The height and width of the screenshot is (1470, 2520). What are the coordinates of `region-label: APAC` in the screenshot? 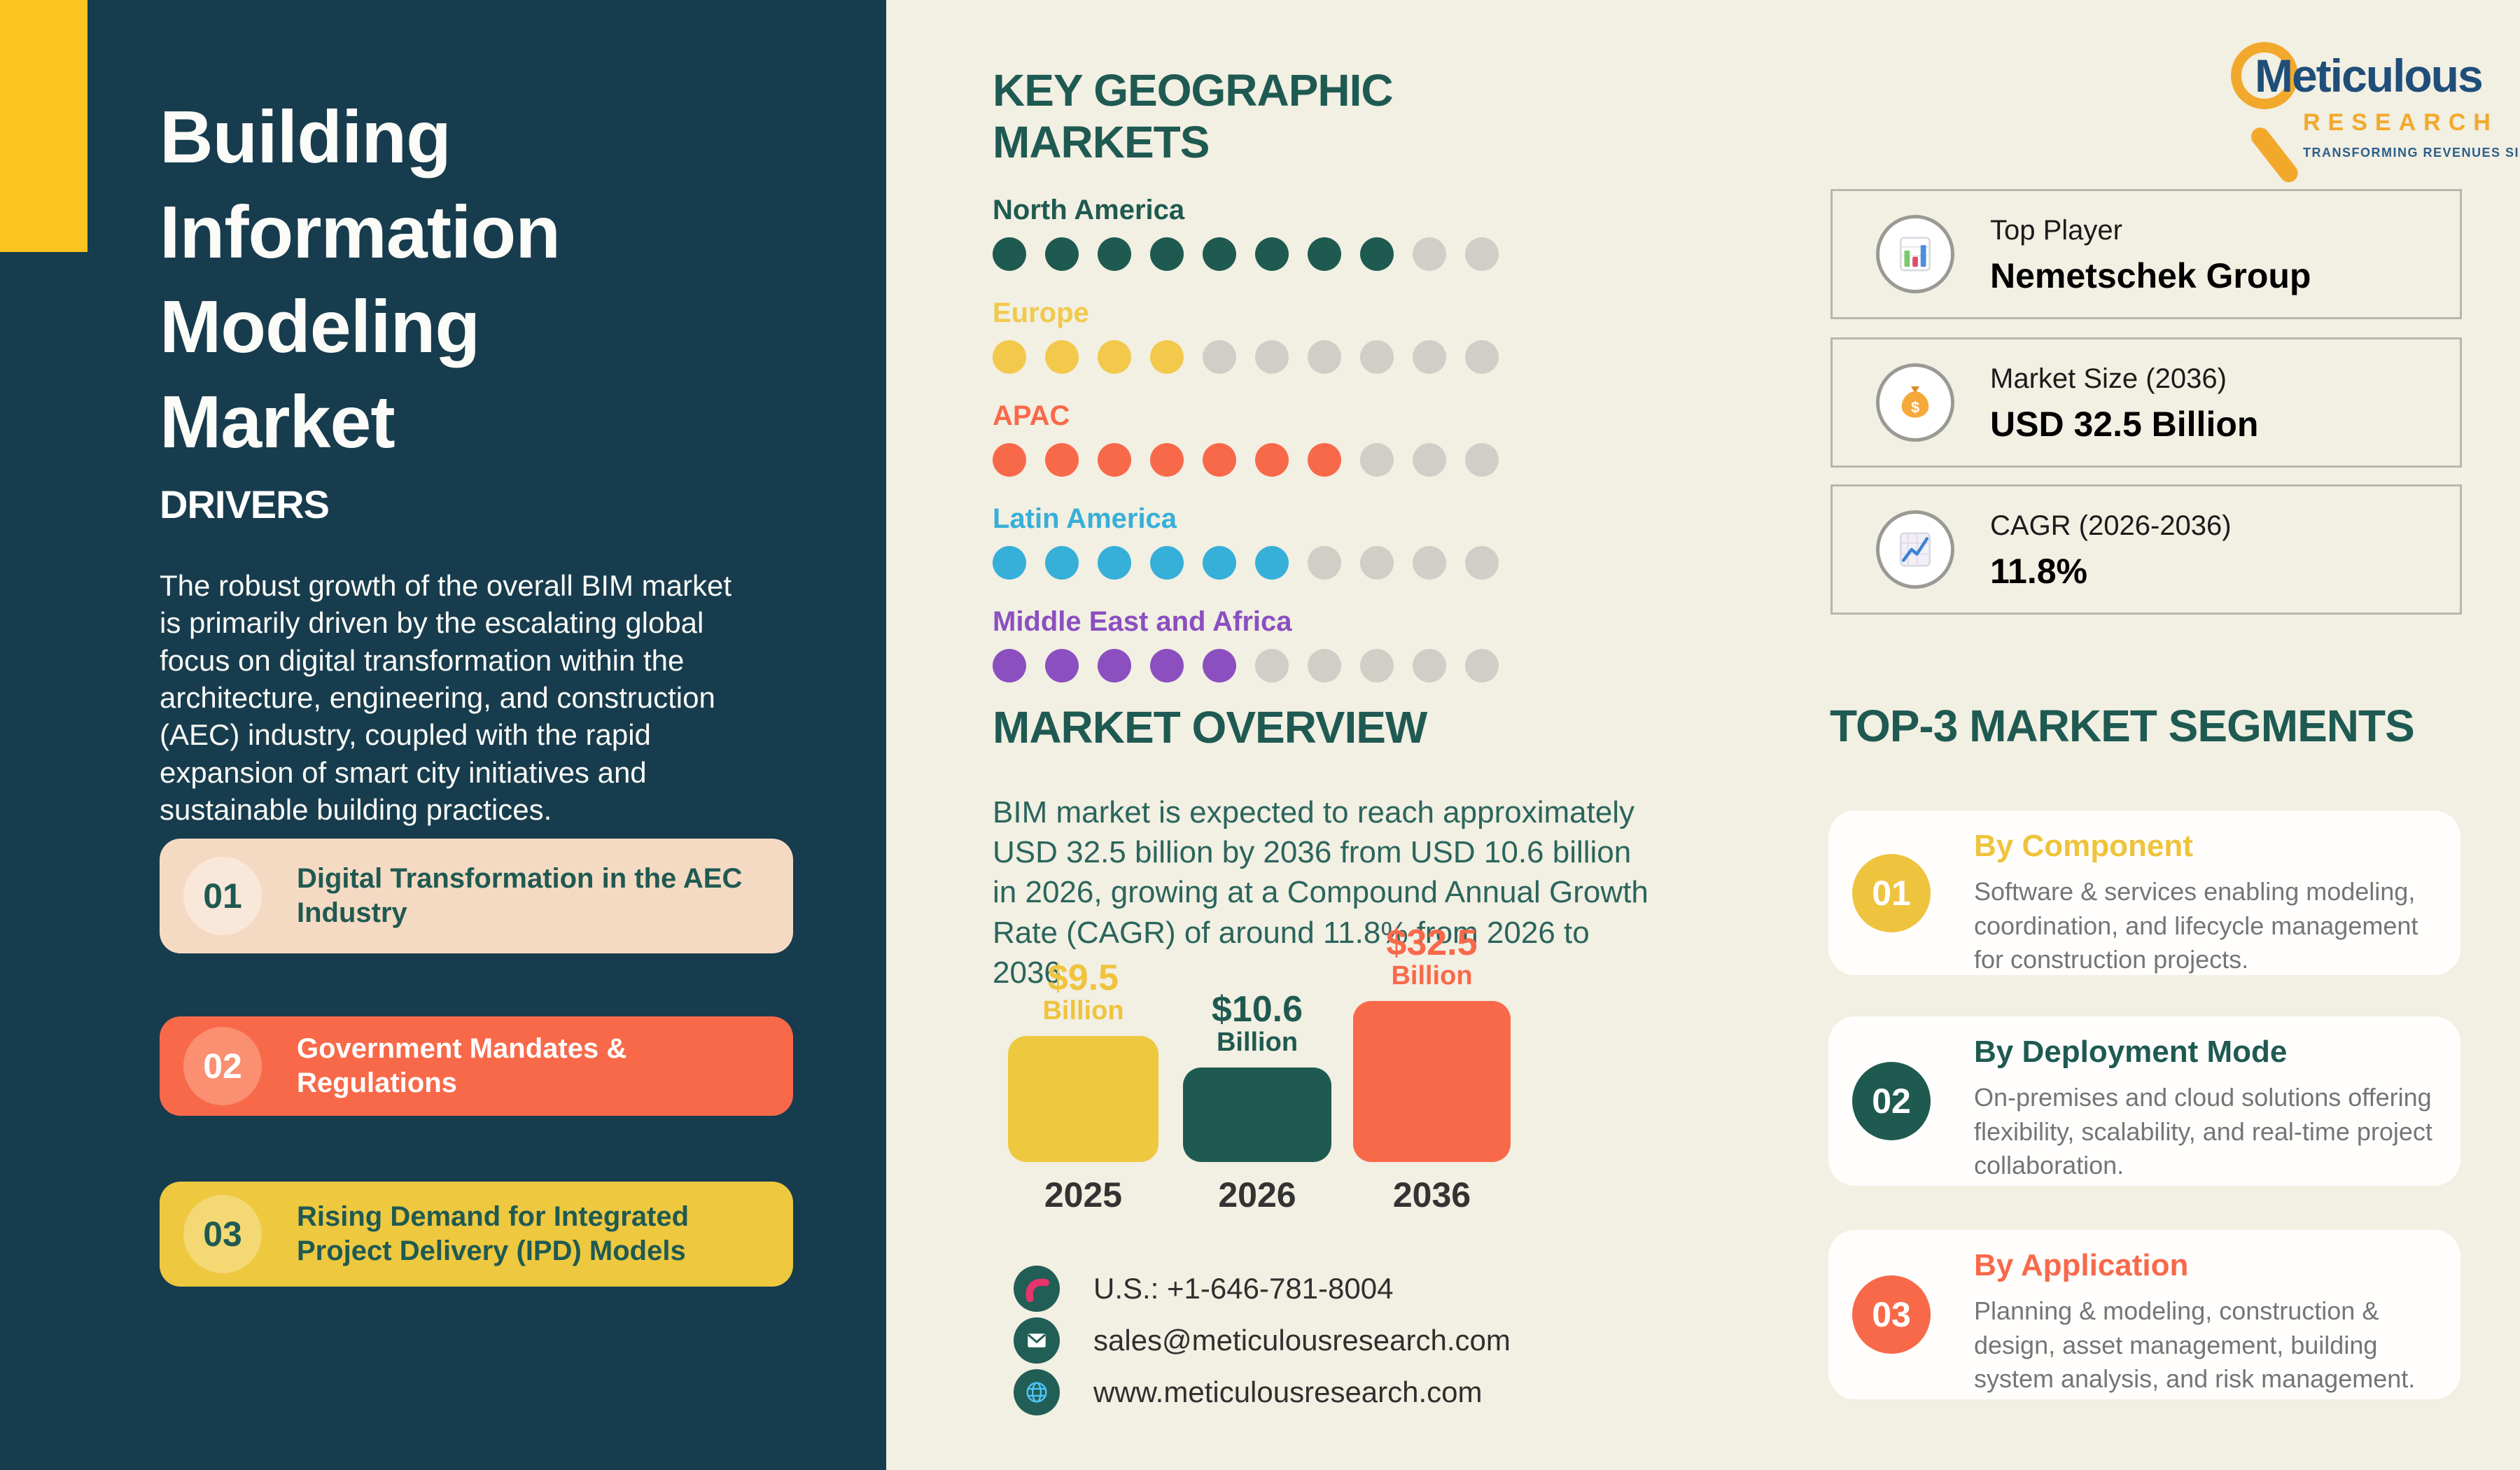 It's located at (1031, 415).